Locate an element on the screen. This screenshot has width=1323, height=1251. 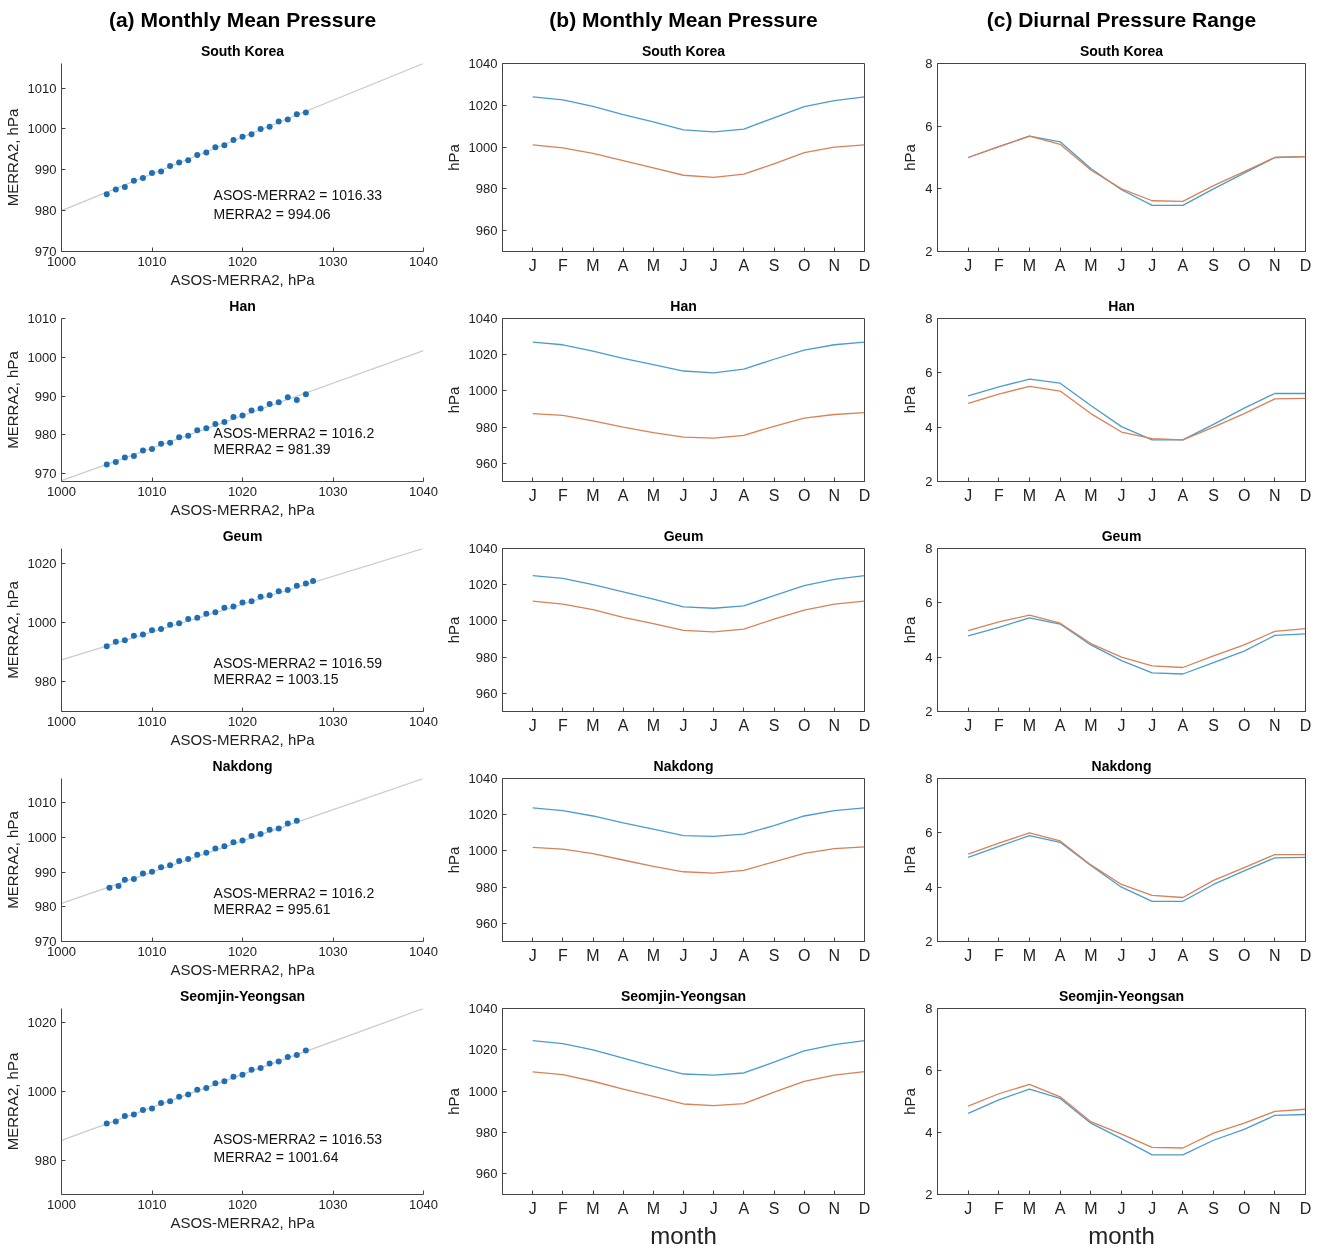
x-tick-label: 1040 is located at coordinates (423, 1204).